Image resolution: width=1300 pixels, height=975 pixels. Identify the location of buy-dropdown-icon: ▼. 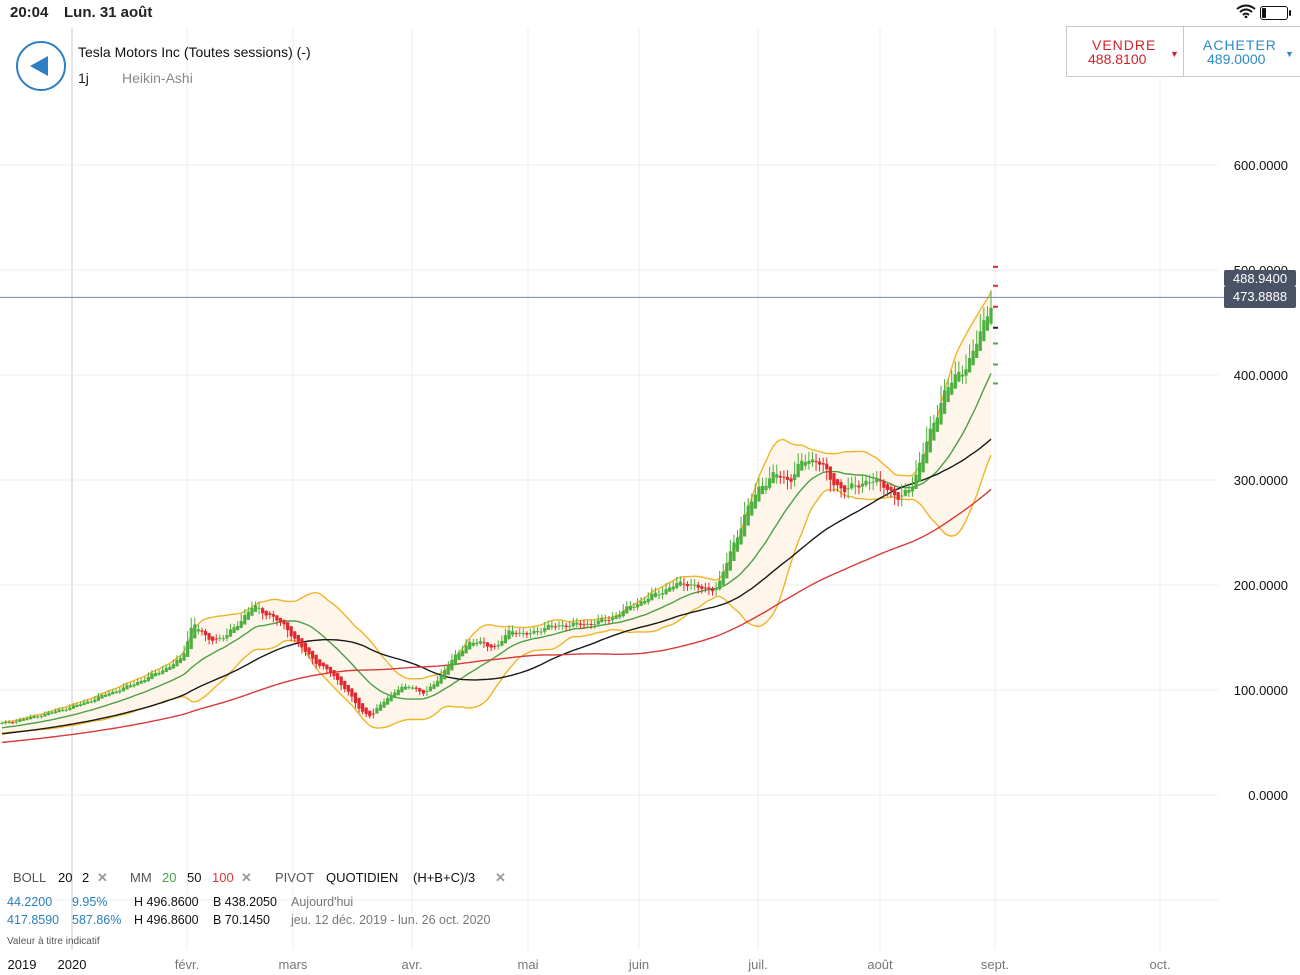
(1289, 54).